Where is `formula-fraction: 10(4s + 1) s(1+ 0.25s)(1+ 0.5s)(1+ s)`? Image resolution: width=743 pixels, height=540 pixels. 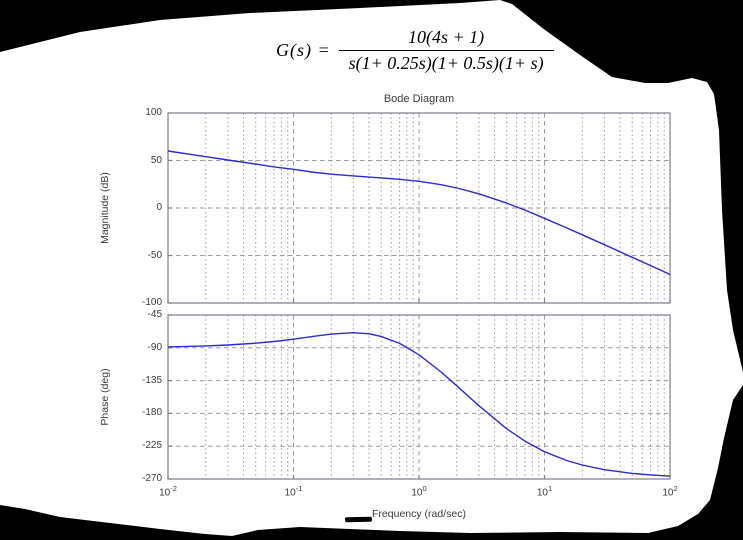 formula-fraction: 10(4s + 1) s(1+ 0.25s)(1+ 0.5s)(1+ s) is located at coordinates (446, 50).